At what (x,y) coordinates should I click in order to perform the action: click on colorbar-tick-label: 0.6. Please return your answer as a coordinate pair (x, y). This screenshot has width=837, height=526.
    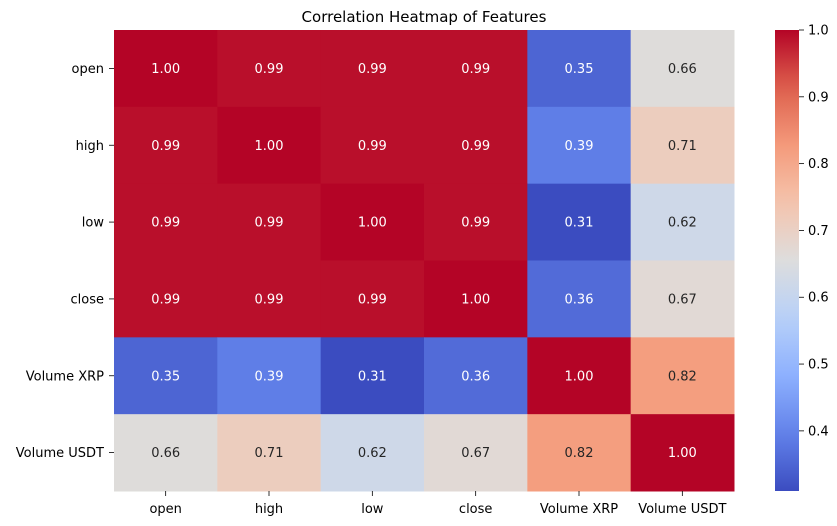
    Looking at the image, I should click on (818, 298).